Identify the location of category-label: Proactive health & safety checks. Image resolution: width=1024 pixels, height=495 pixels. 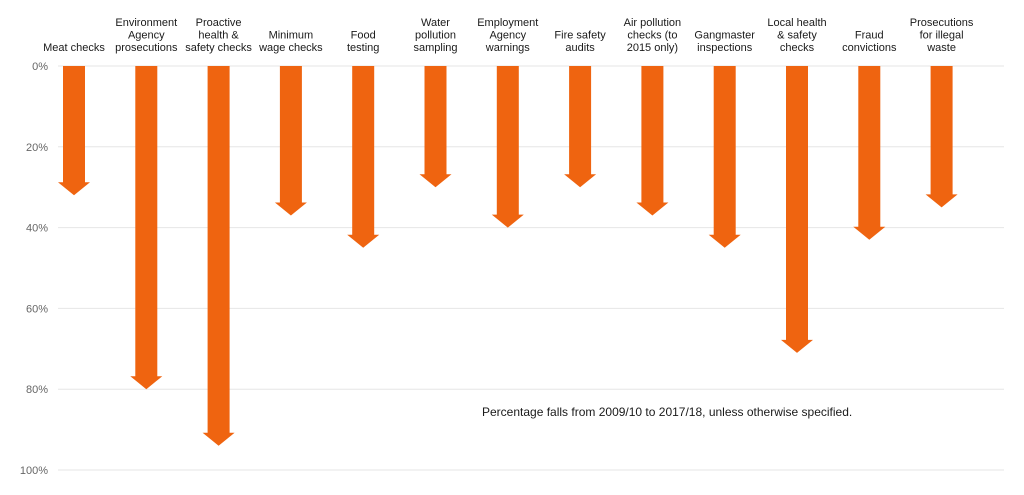
(218, 35).